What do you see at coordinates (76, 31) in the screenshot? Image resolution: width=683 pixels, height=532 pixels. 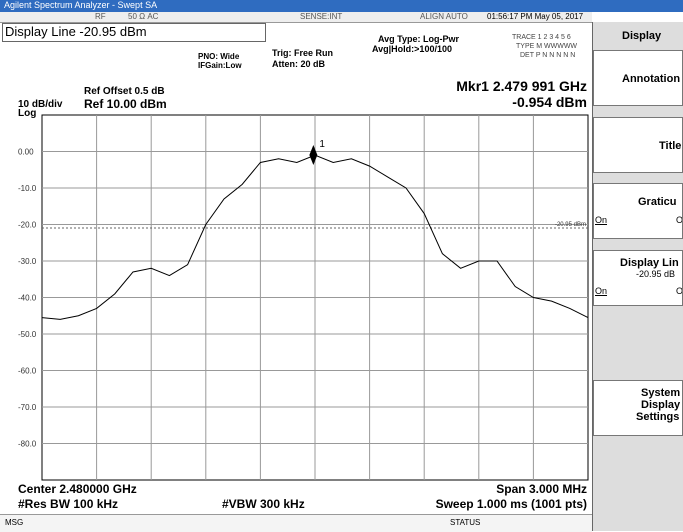 I see `active-function: Display Line -20.95 dBm` at bounding box center [76, 31].